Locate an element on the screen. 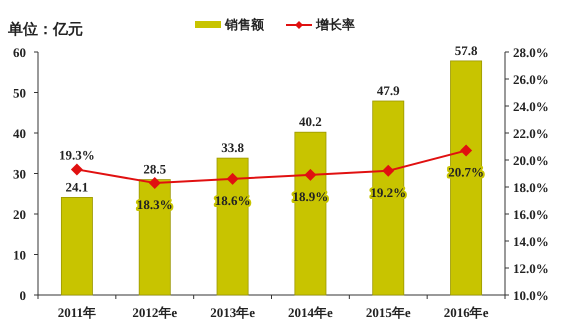 Image resolution: width=569 pixels, height=325 pixels. data-label: 19.3% is located at coordinates (77, 154).